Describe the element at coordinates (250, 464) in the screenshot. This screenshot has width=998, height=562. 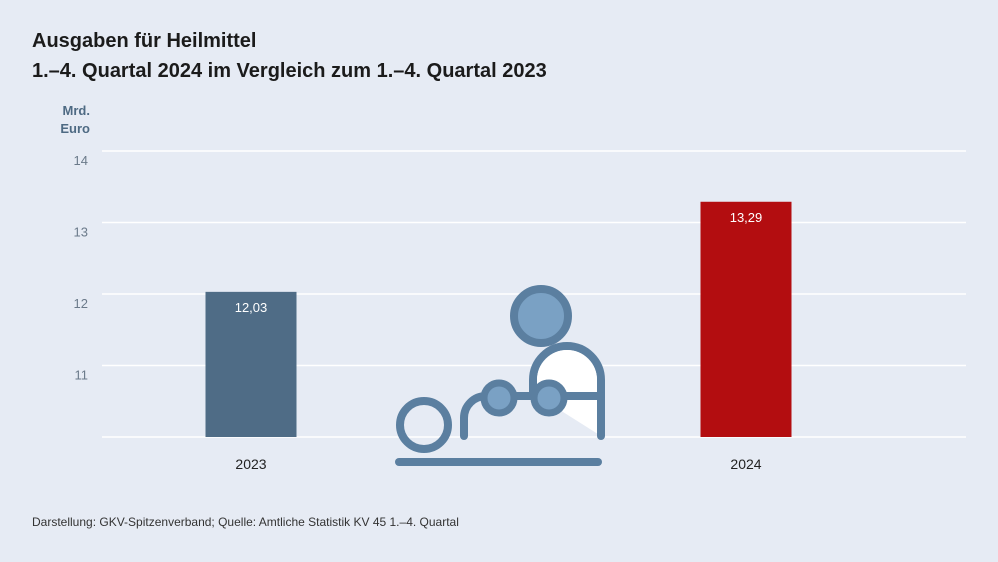
I see `x-tick-label-2023: 2023` at that location.